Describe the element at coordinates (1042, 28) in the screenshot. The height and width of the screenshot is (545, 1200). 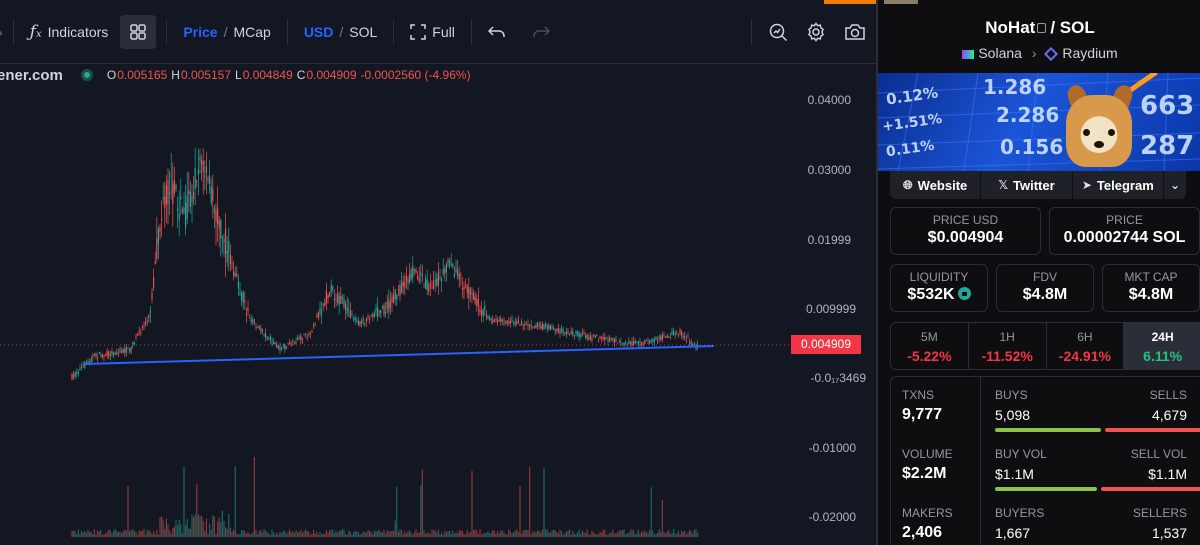
I see `copy-icon` at that location.